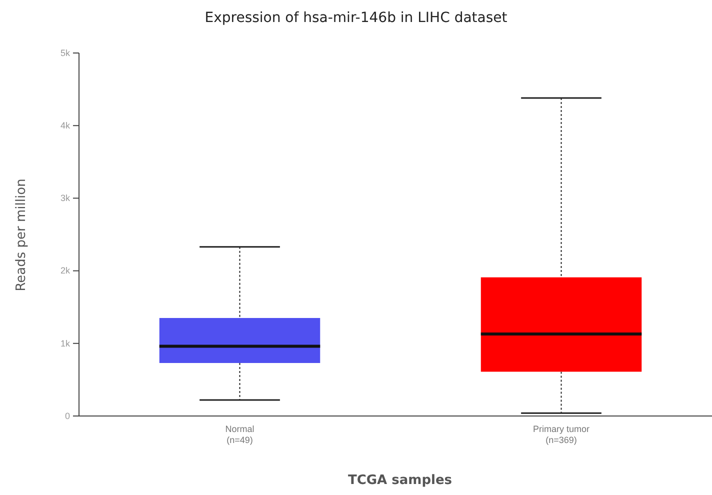 Image resolution: width=712 pixels, height=495 pixels. I want to click on y-tick-label: 5k, so click(65, 53).